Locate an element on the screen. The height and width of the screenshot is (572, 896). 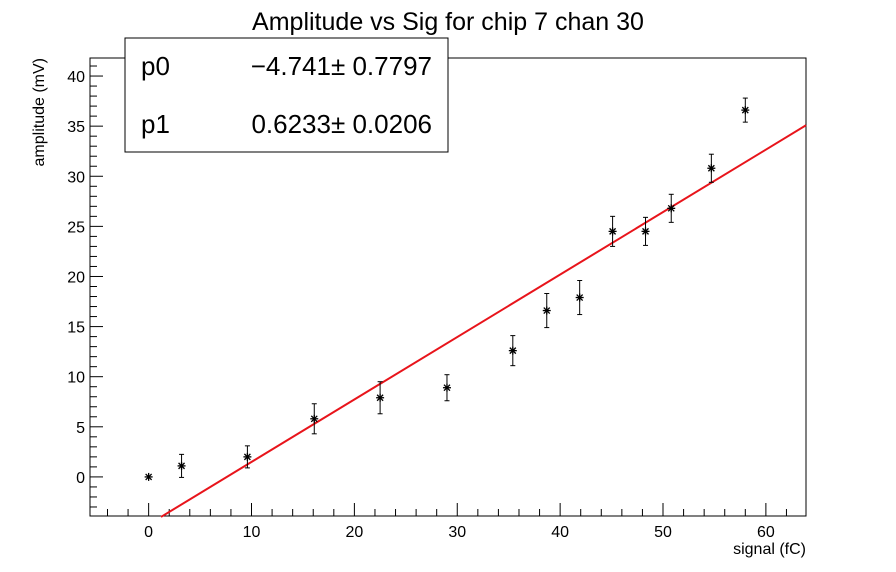
stats-p0-name: p0 is located at coordinates (155, 66).